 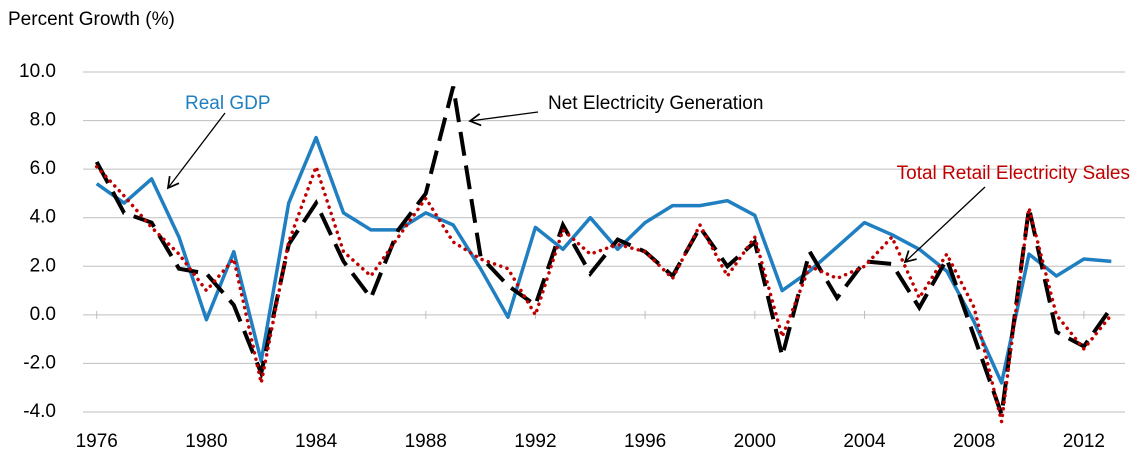 I want to click on y-tick-label: -4.0, so click(x=39, y=411).